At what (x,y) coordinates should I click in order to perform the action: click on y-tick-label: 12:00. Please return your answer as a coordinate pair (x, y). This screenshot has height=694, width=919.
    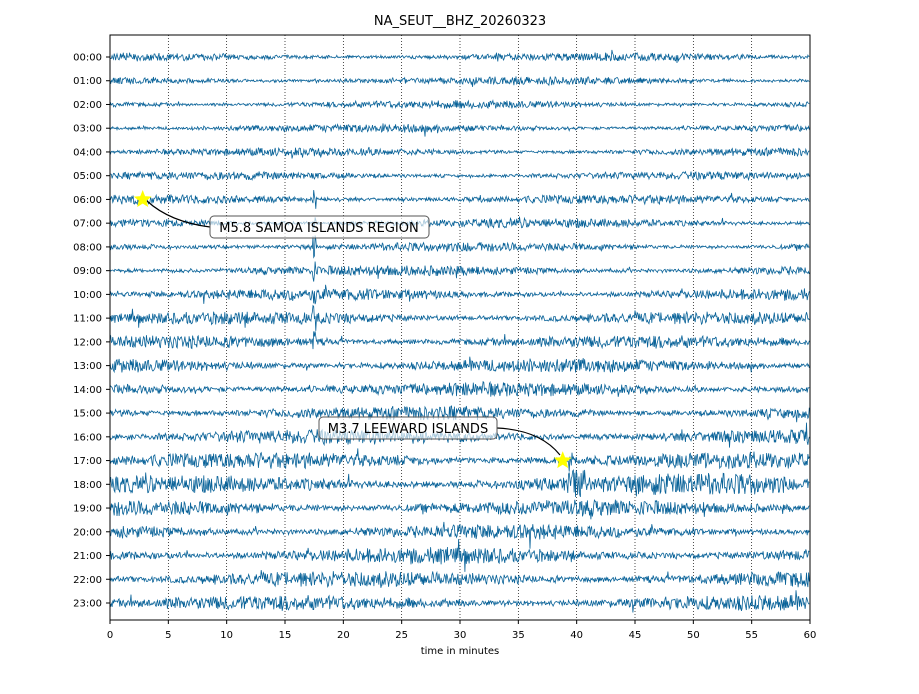
    Looking at the image, I should click on (87, 342).